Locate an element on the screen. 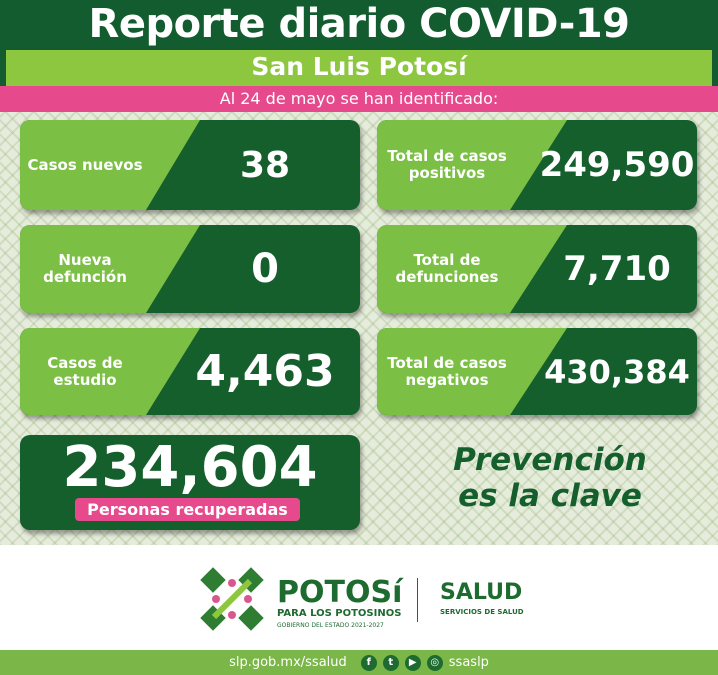 This screenshot has width=718, height=675. stat-label: Casos de estudio is located at coordinates (85, 371).